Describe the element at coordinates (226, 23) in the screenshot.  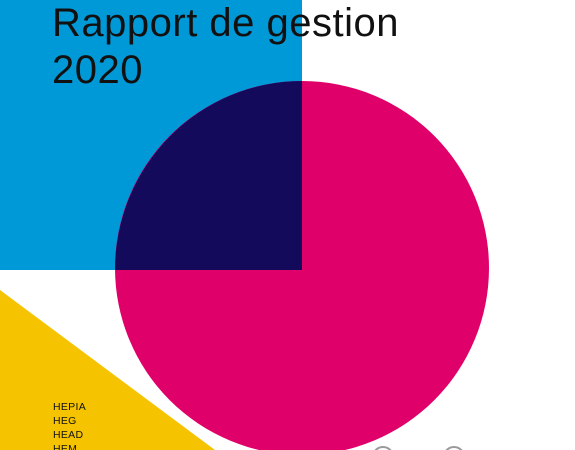
I see `cover-title-line1: Rapport de gestion` at that location.